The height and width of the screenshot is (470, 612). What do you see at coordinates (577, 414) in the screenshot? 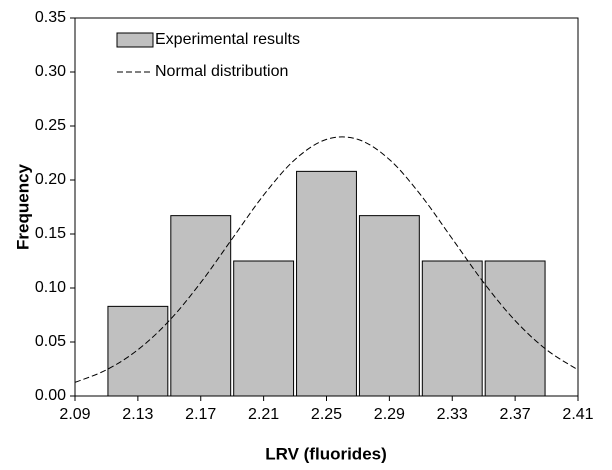
I see `x-tick-label: 2.41` at bounding box center [577, 414].